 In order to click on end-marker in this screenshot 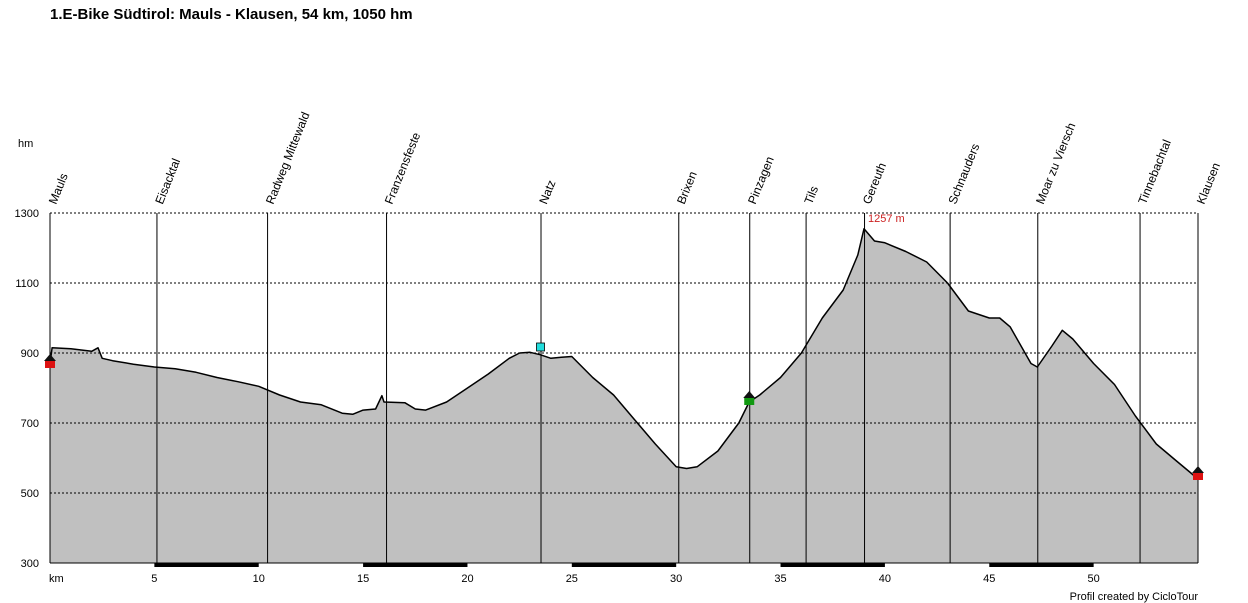, I will do `click(1198, 473)`.